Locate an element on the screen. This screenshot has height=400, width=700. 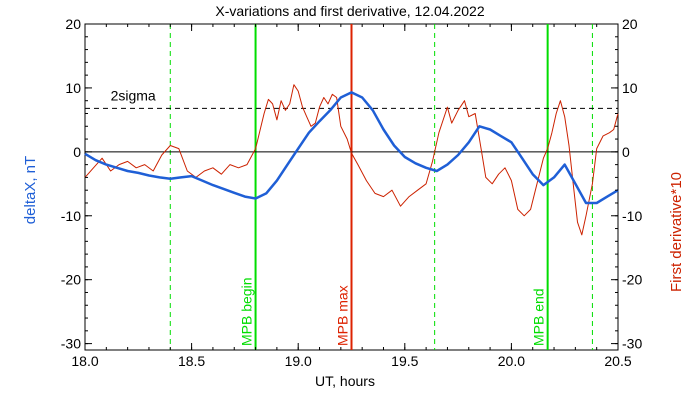
y-tick-label-left: 10 is located at coordinates (73, 88).